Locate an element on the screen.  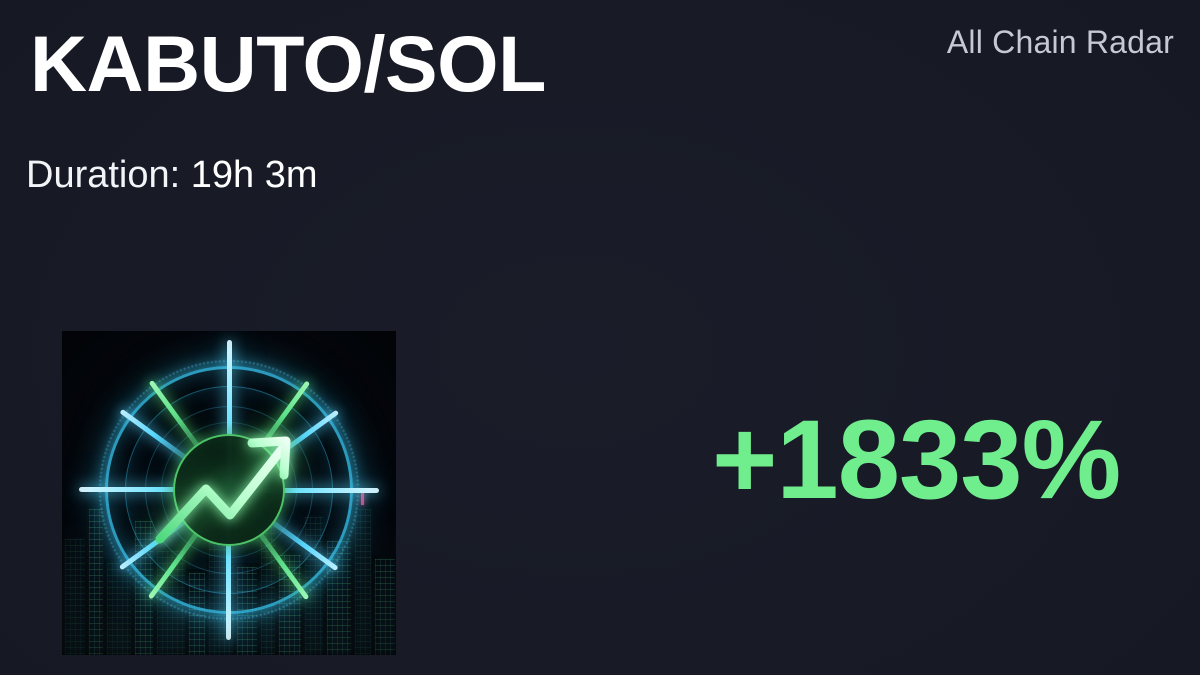
page-title: KABUTO/SOL is located at coordinates (288, 63).